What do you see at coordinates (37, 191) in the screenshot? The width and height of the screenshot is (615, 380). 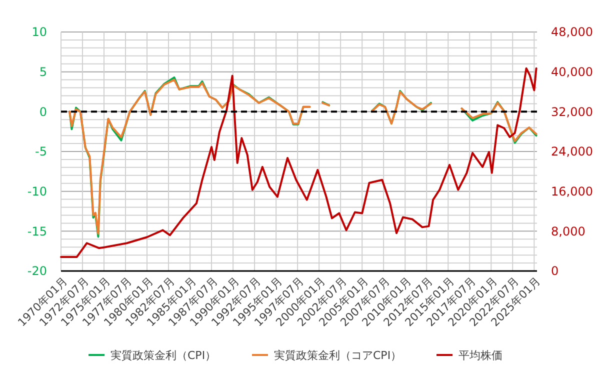 I see `y-tick-label: -10` at bounding box center [37, 191].